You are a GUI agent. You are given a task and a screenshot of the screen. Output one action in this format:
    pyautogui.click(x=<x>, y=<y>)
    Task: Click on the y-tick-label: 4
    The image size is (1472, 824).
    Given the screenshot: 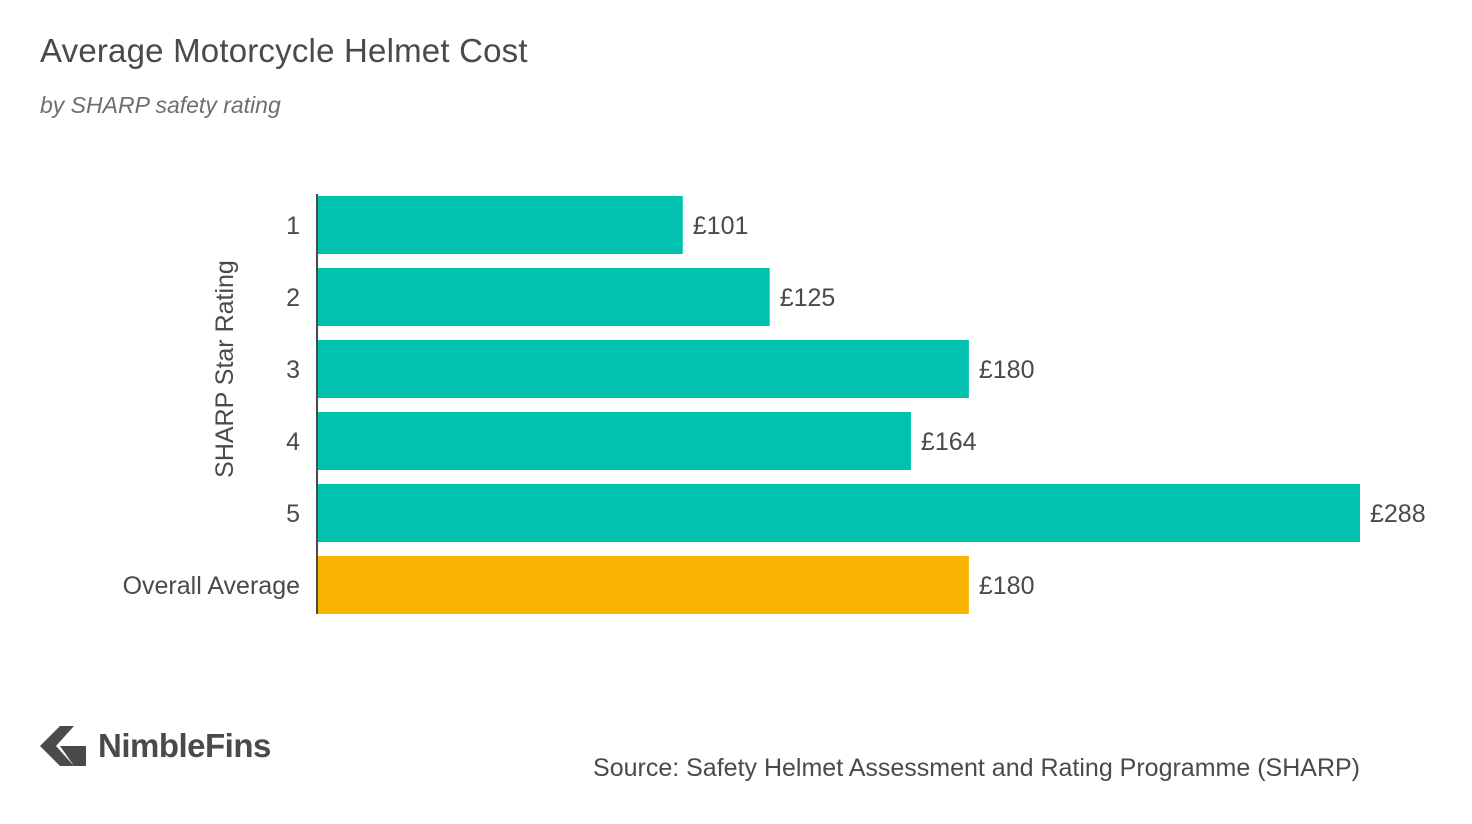 What is the action you would take?
    pyautogui.click(x=293, y=442)
    